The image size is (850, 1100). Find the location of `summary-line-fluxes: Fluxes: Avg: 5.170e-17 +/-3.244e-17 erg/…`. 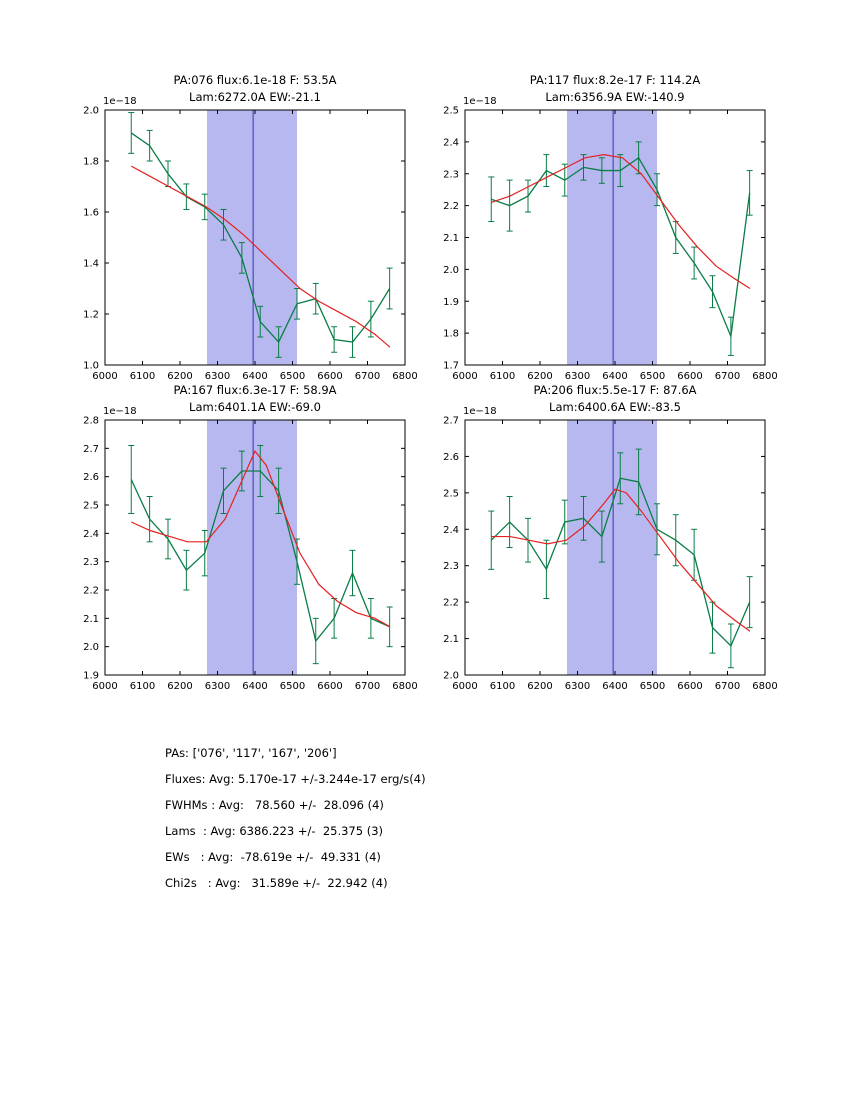

summary-line-fluxes: Fluxes: Avg: 5.170e-17 +/-3.244e-17 erg/… is located at coordinates (295, 779).